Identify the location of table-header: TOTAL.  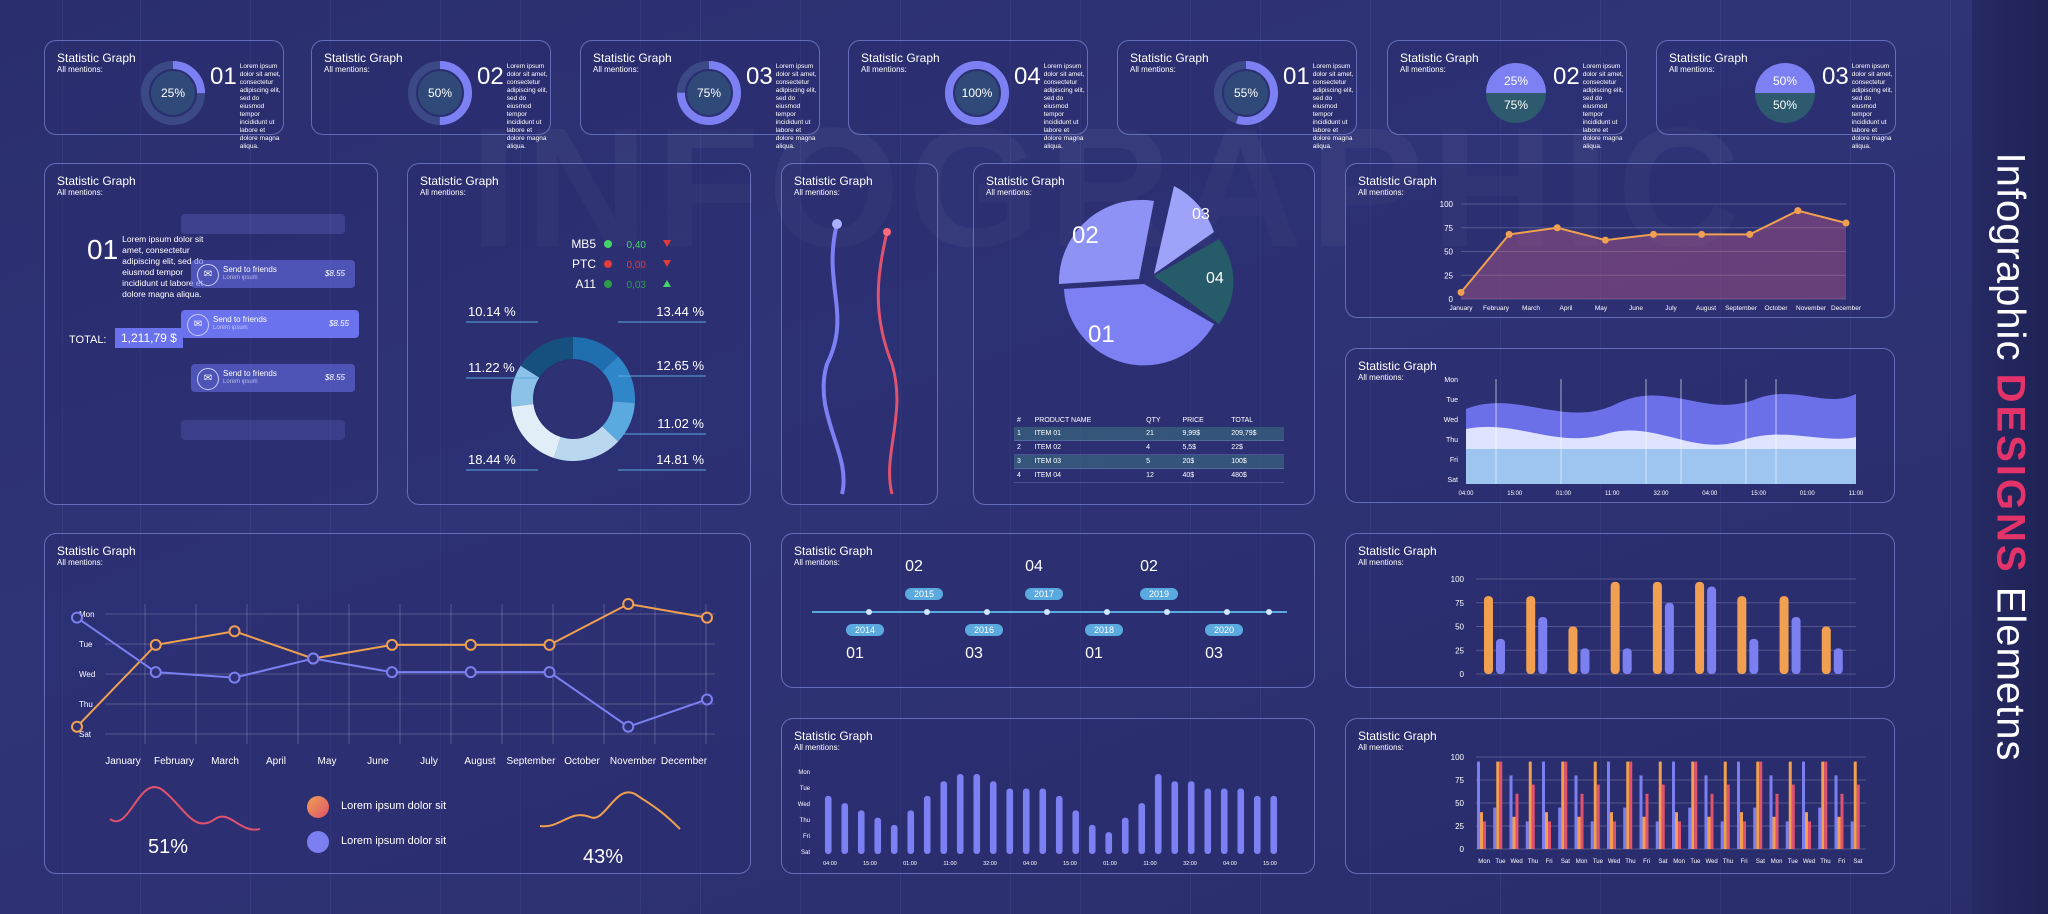
(1242, 420).